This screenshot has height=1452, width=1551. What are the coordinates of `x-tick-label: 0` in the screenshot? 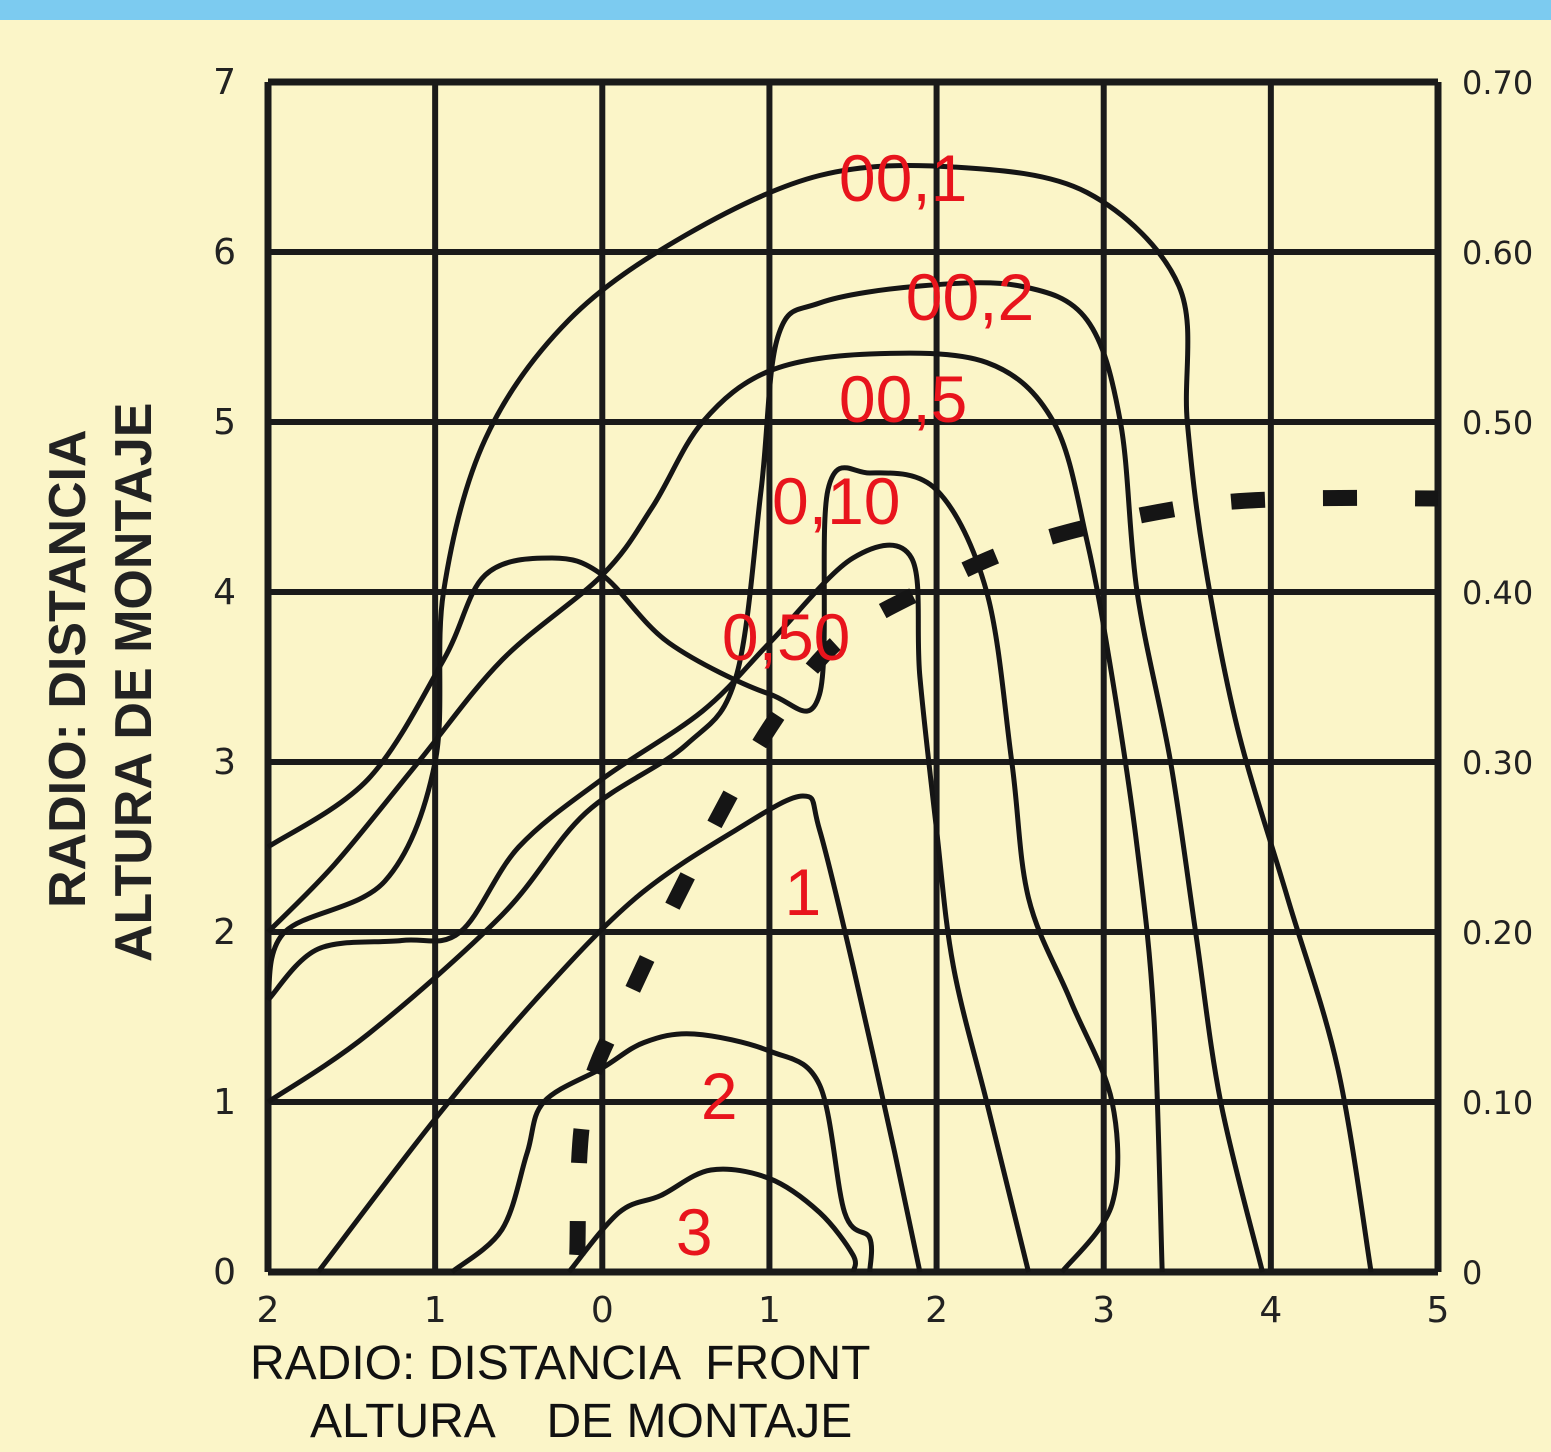 It's located at (602, 1310).